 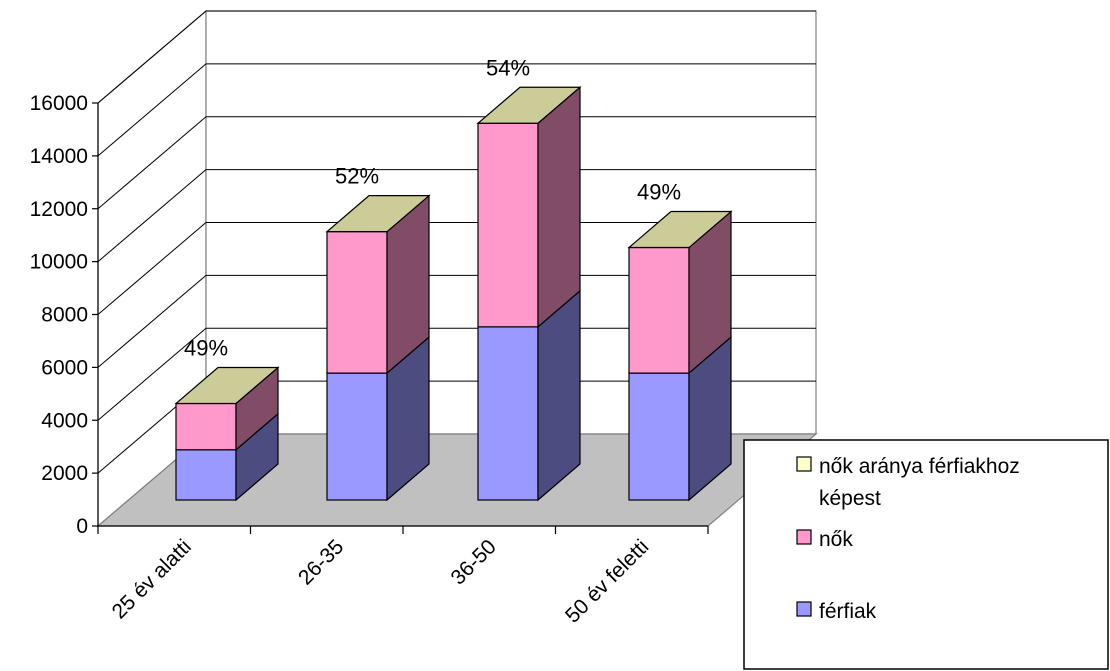 I want to click on y-tick-label: 6000, so click(x=64, y=367).